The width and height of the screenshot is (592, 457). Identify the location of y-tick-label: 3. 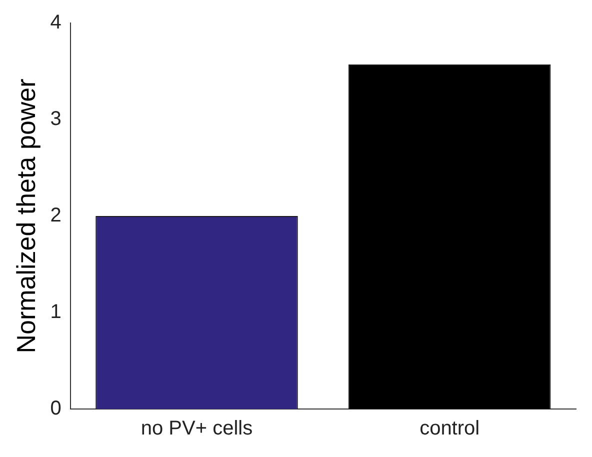
(56, 119).